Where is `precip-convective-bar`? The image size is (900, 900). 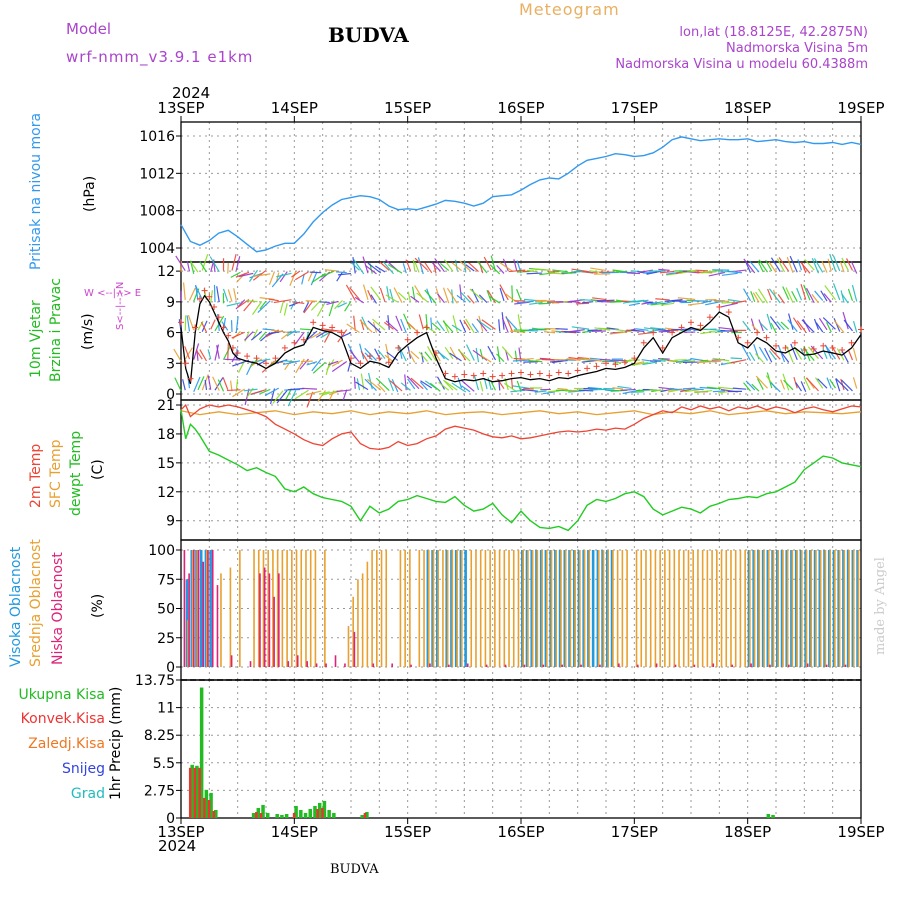
precip-convective-bar is located at coordinates (204, 807).